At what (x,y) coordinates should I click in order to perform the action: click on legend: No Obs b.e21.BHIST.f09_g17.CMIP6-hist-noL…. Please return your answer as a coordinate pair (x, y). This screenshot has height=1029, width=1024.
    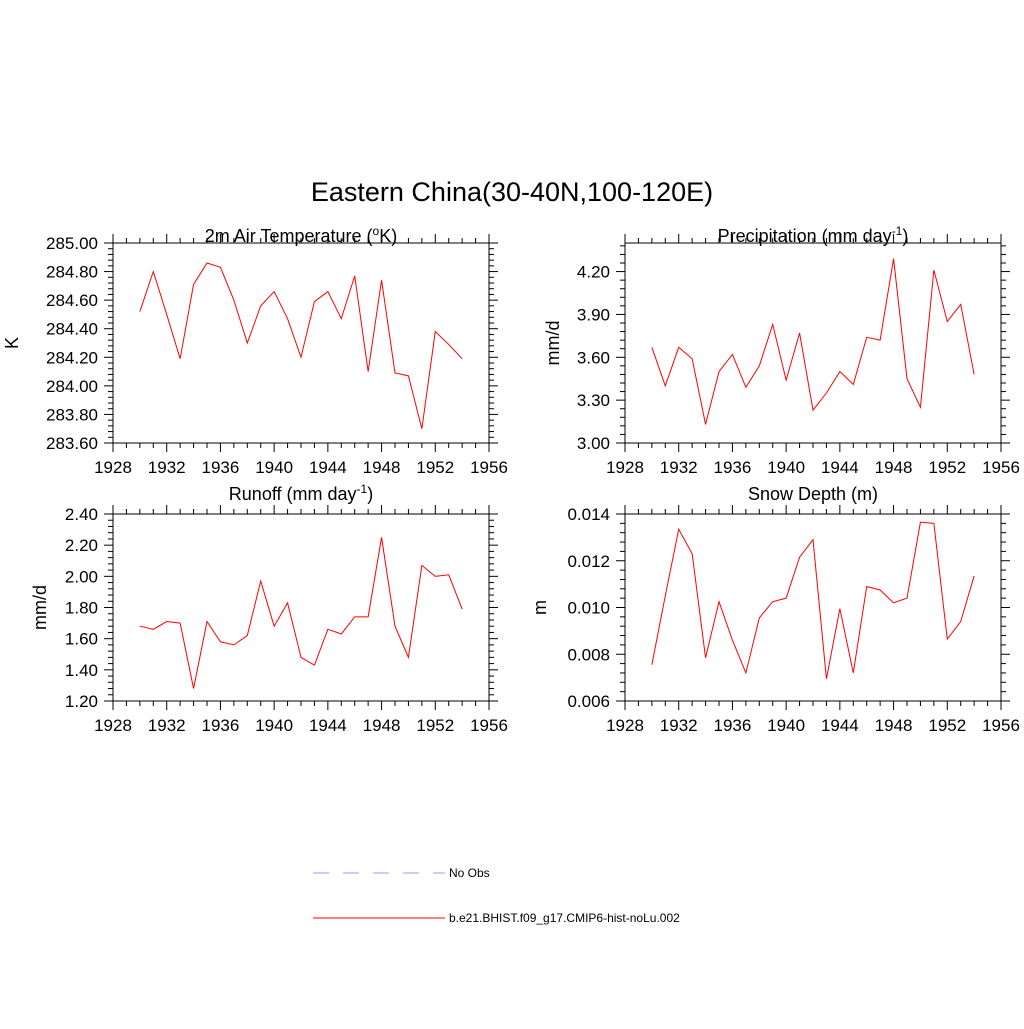
    Looking at the image, I should click on (496, 895).